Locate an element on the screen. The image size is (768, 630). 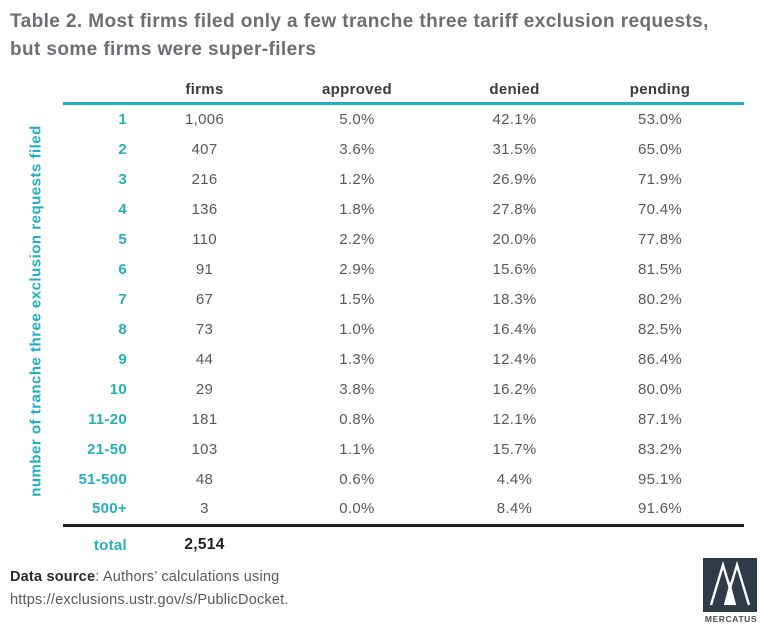
table-cell: 3.8% is located at coordinates (357, 389).